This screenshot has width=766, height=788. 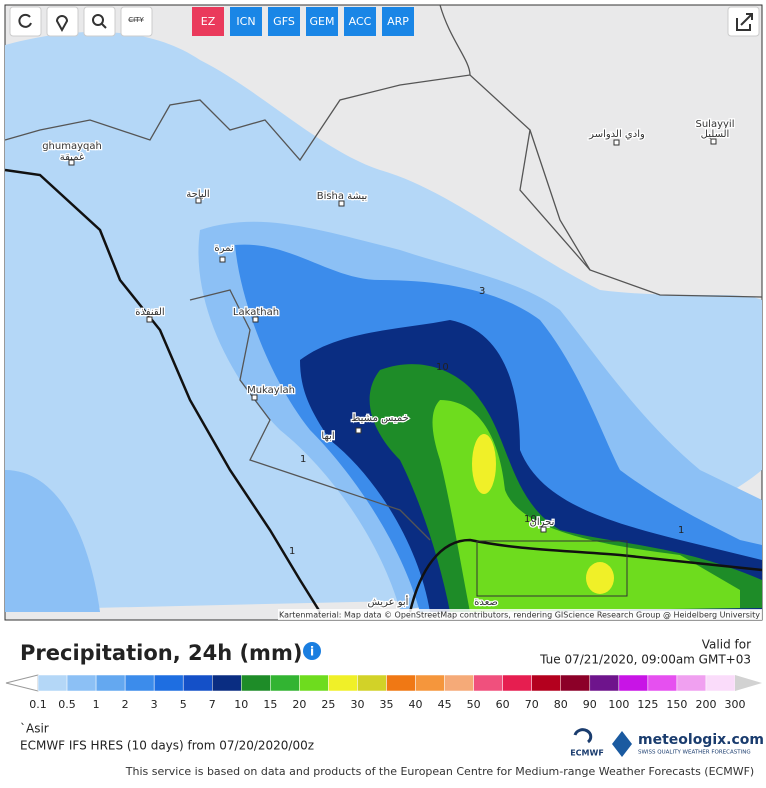 I want to click on legend-label: 1, so click(x=96, y=704).